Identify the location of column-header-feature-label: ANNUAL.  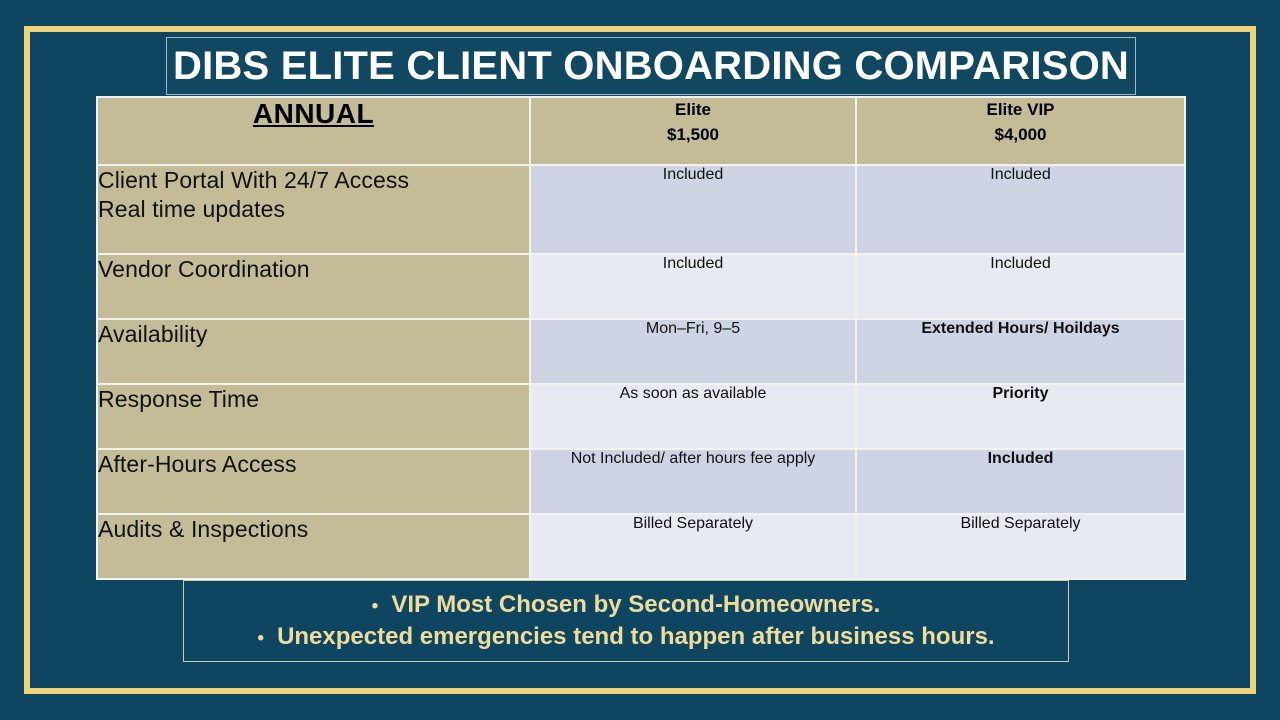
(313, 113).